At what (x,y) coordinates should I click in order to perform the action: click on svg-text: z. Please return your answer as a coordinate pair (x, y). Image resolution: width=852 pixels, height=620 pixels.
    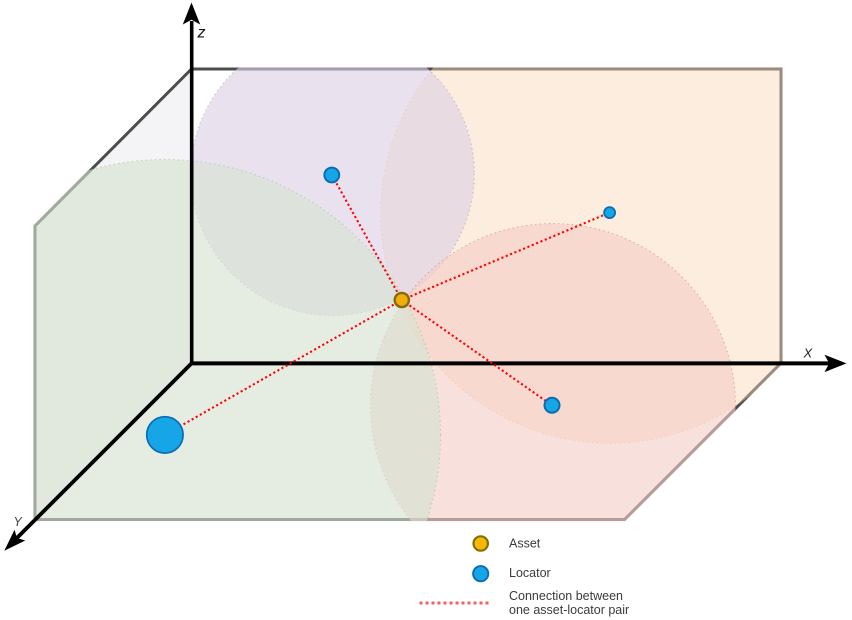
    Looking at the image, I should click on (201, 33).